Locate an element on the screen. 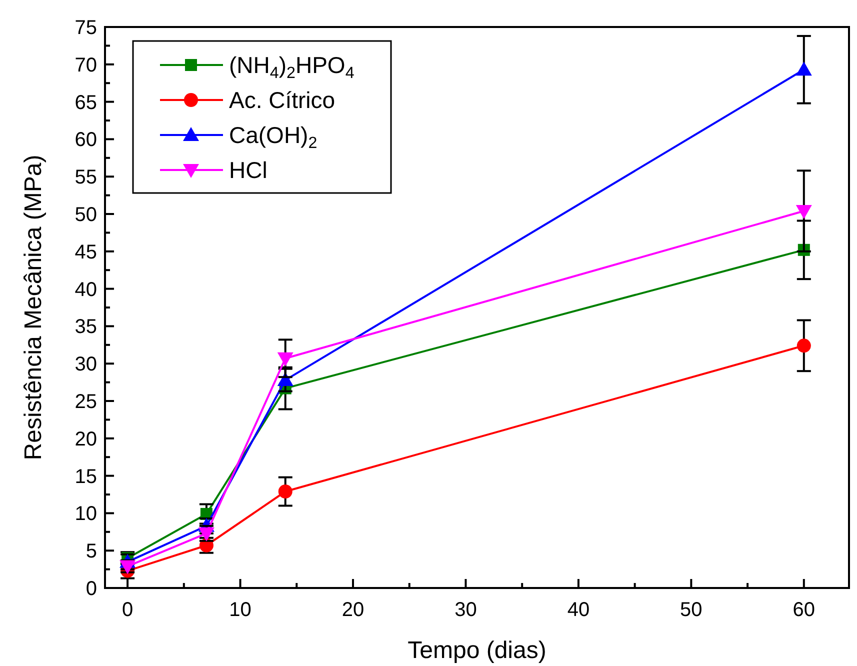 This screenshot has width=857, height=666. x-tick-label: 10 is located at coordinates (240, 610).